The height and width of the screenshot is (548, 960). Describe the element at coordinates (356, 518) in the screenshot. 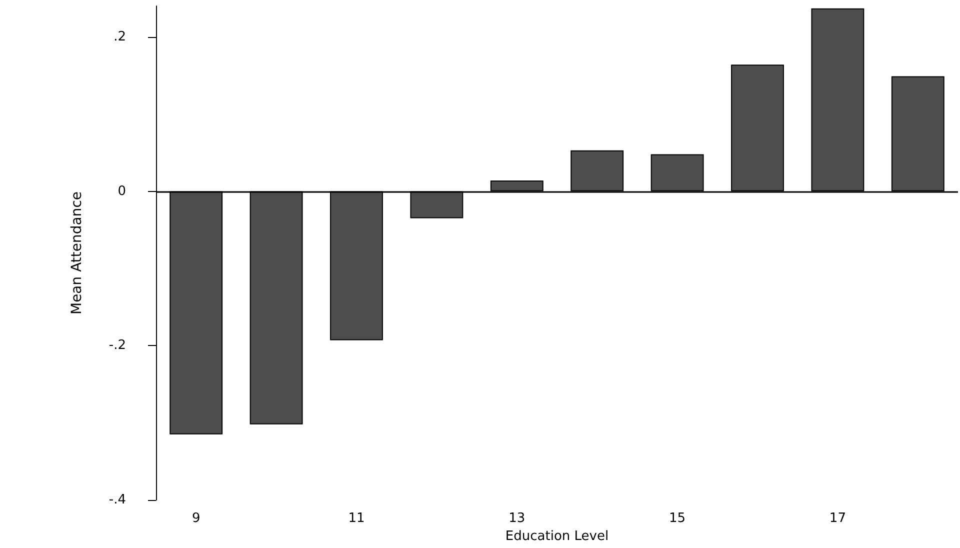

I see `x-tick-label: 11` at that location.